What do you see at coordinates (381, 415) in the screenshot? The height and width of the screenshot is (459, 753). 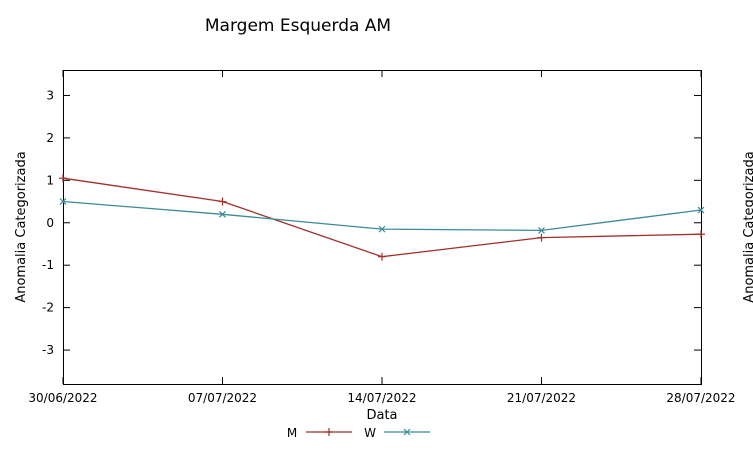 I see `x-axis-label: Data` at bounding box center [381, 415].